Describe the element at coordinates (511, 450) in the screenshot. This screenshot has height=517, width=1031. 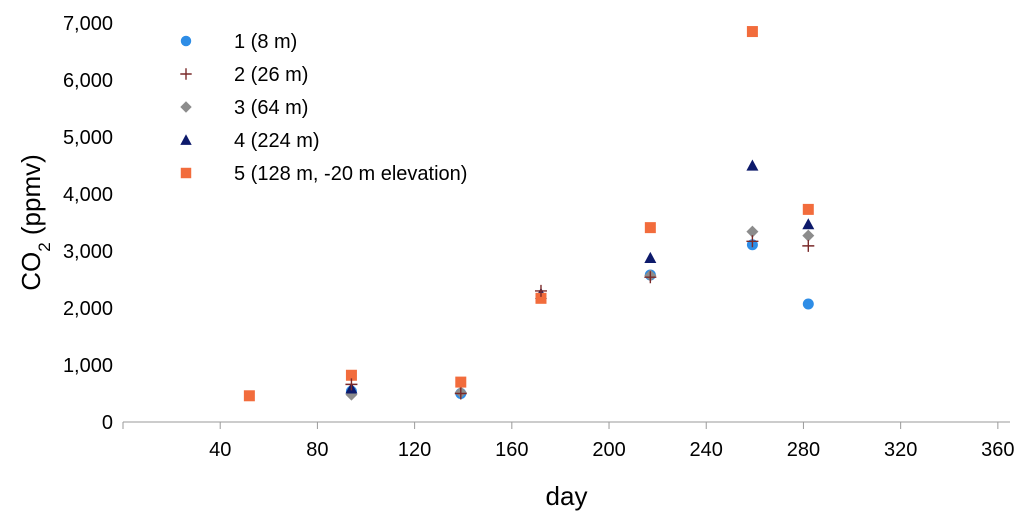
I see `x-tick-label: 160` at that location.